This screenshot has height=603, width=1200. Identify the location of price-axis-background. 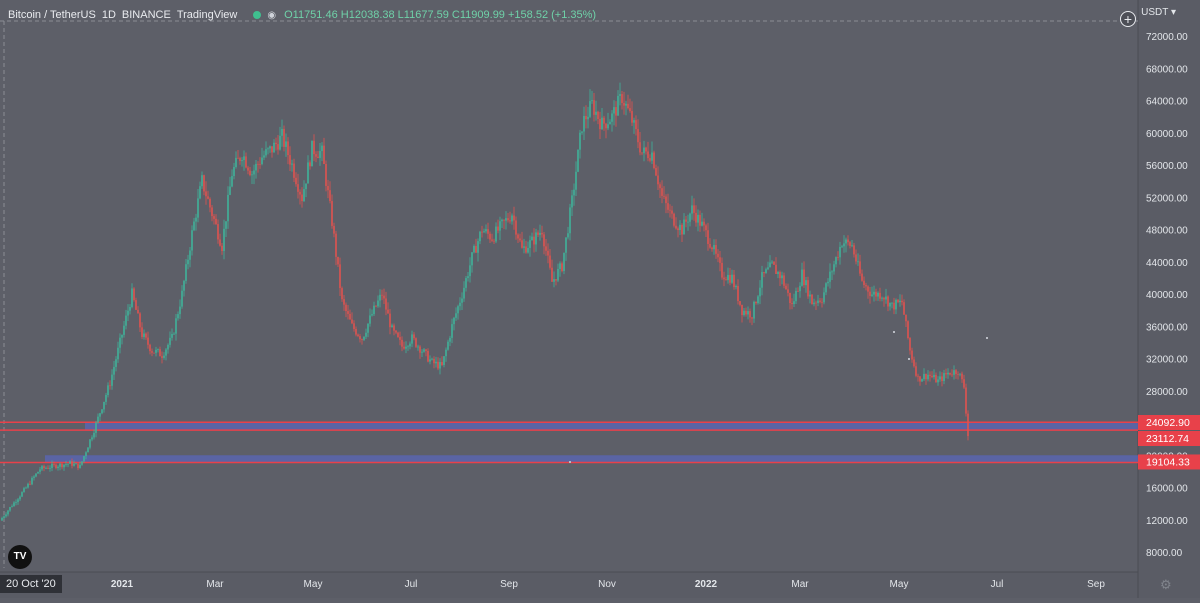
(1169, 299).